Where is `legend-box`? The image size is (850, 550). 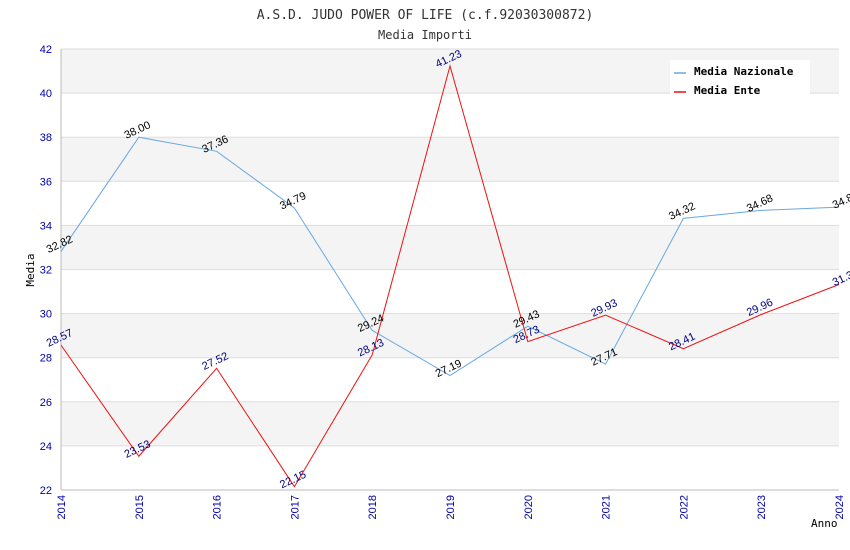
legend-box is located at coordinates (740, 80).